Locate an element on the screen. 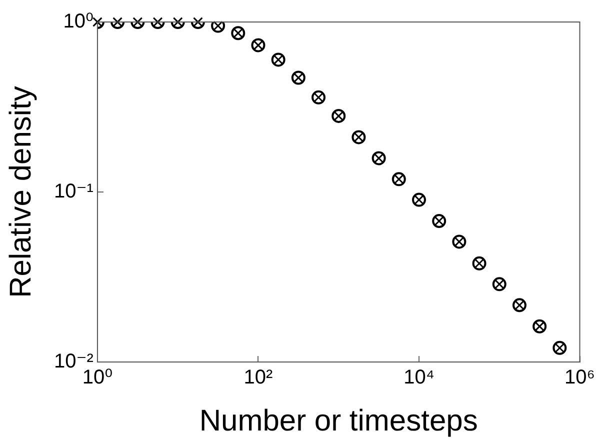  x-tick-label: 10⁴ is located at coordinates (419, 377).